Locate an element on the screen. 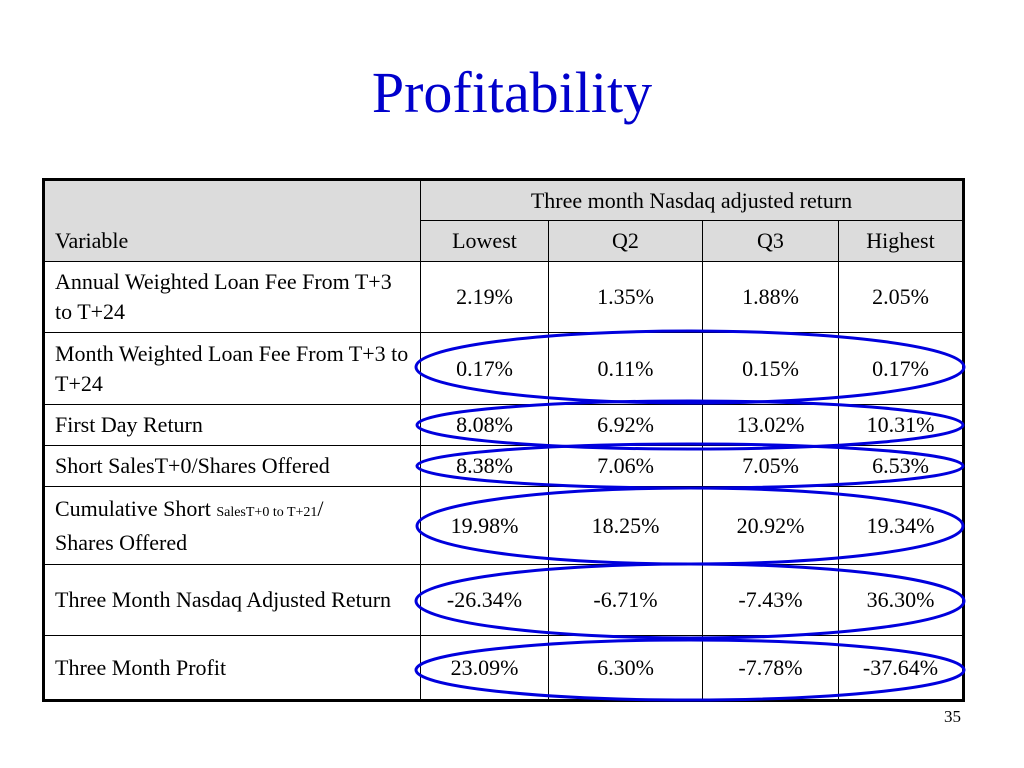 This screenshot has height=768, width=1024. cell-value: 7.06% is located at coordinates (625, 466).